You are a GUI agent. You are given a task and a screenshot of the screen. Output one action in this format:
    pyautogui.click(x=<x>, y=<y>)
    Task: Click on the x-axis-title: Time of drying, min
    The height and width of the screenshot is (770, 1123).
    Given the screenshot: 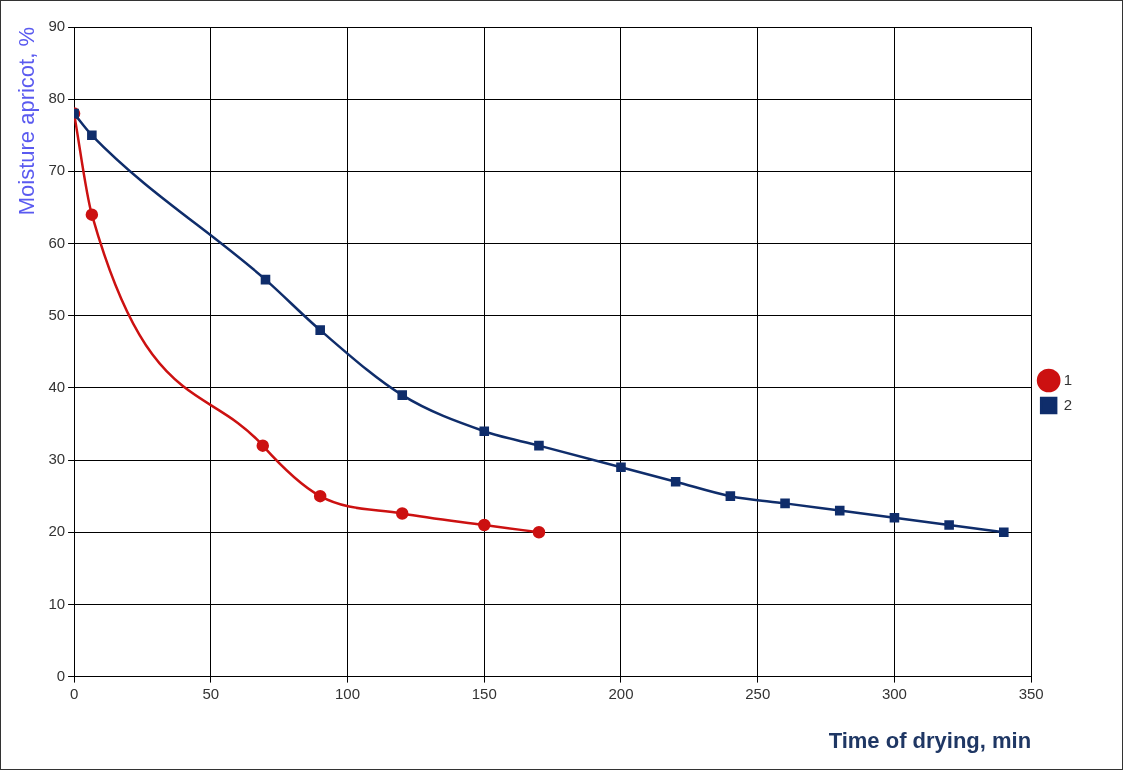 What is the action you would take?
    pyautogui.click(x=930, y=740)
    